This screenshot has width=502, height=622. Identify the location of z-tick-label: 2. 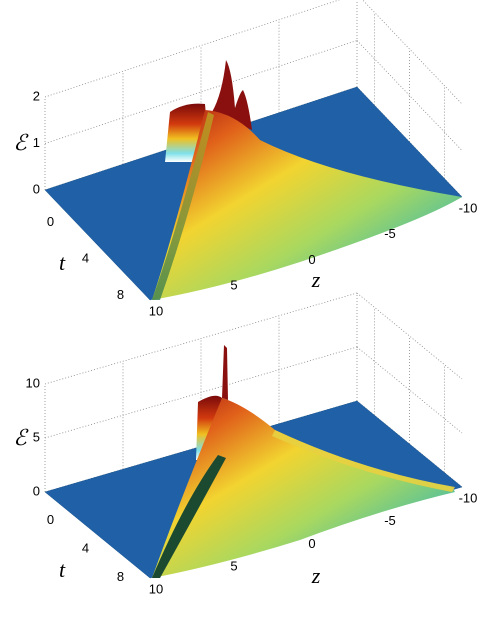
(36, 95).